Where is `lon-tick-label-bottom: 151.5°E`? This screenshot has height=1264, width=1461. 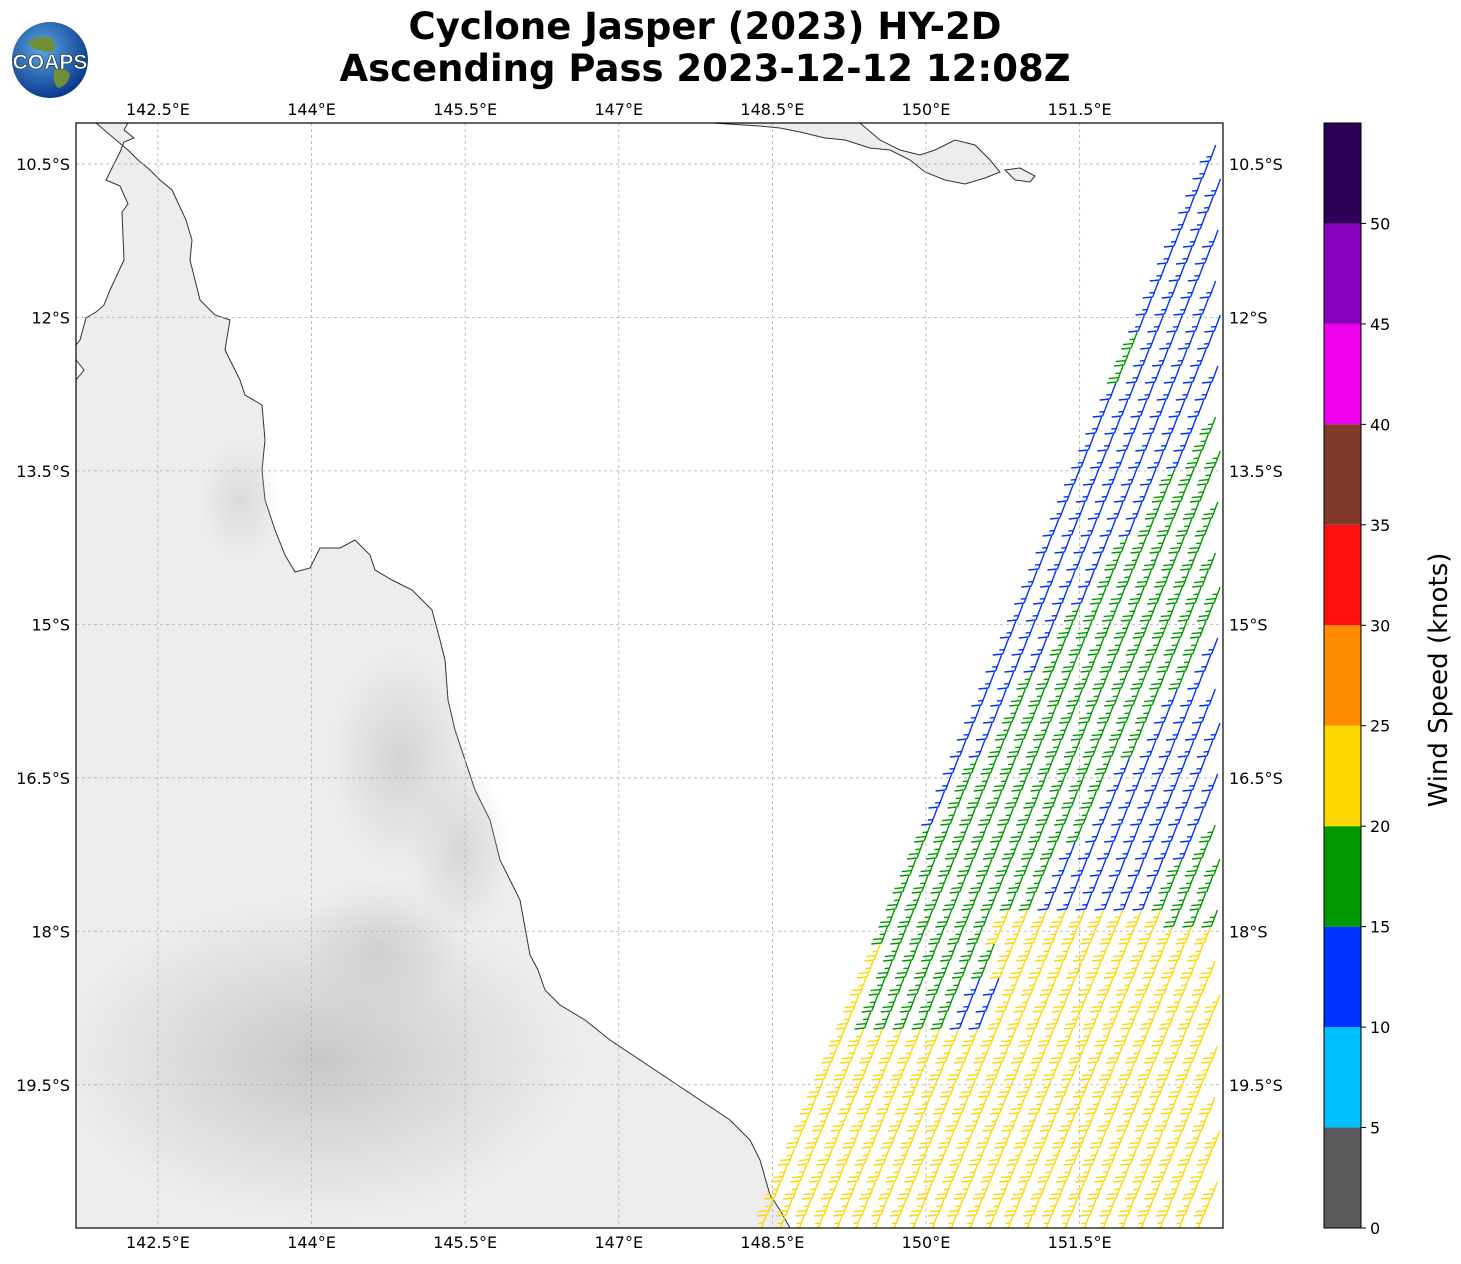 lon-tick-label-bottom: 151.5°E is located at coordinates (1080, 1242).